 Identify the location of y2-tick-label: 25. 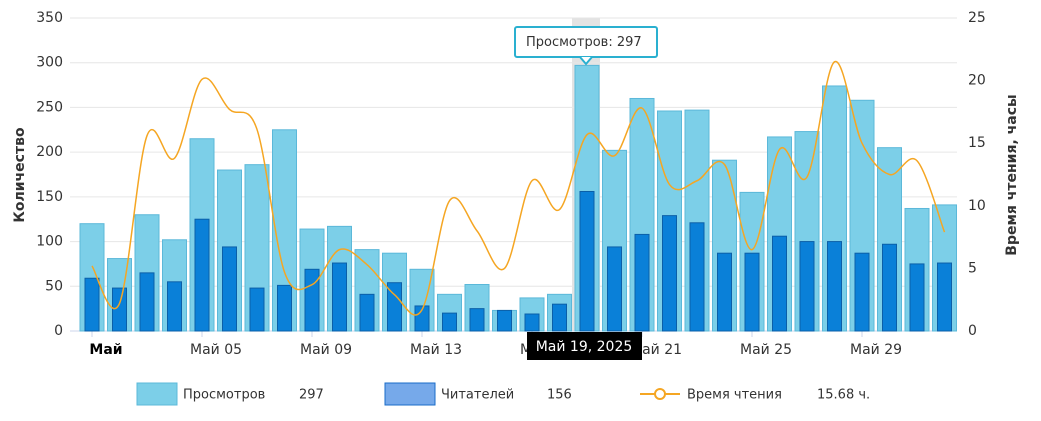
(977, 18).